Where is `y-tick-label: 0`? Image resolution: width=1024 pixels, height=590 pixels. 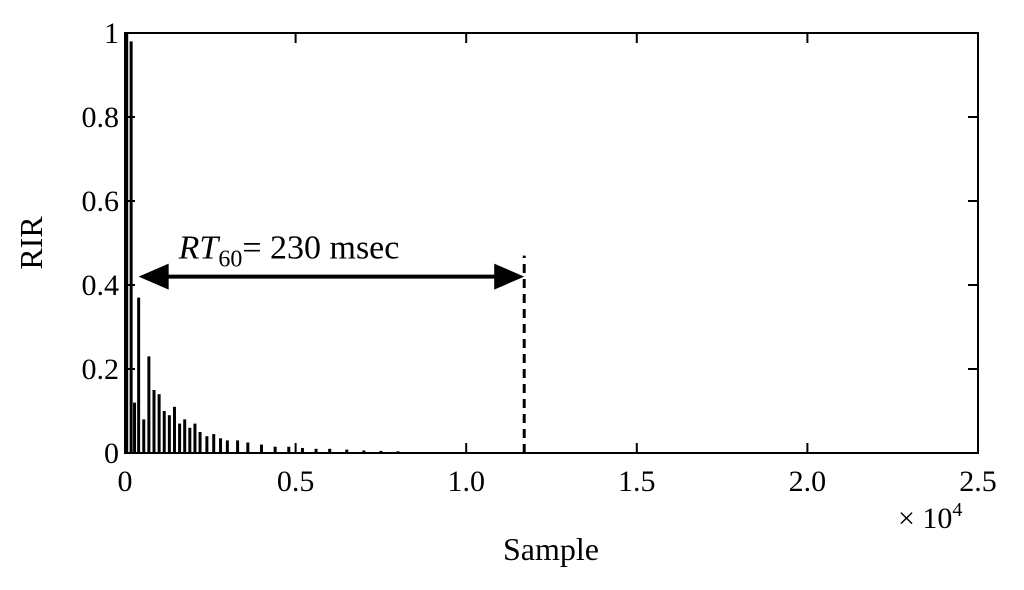
y-tick-label: 0 is located at coordinates (111, 453).